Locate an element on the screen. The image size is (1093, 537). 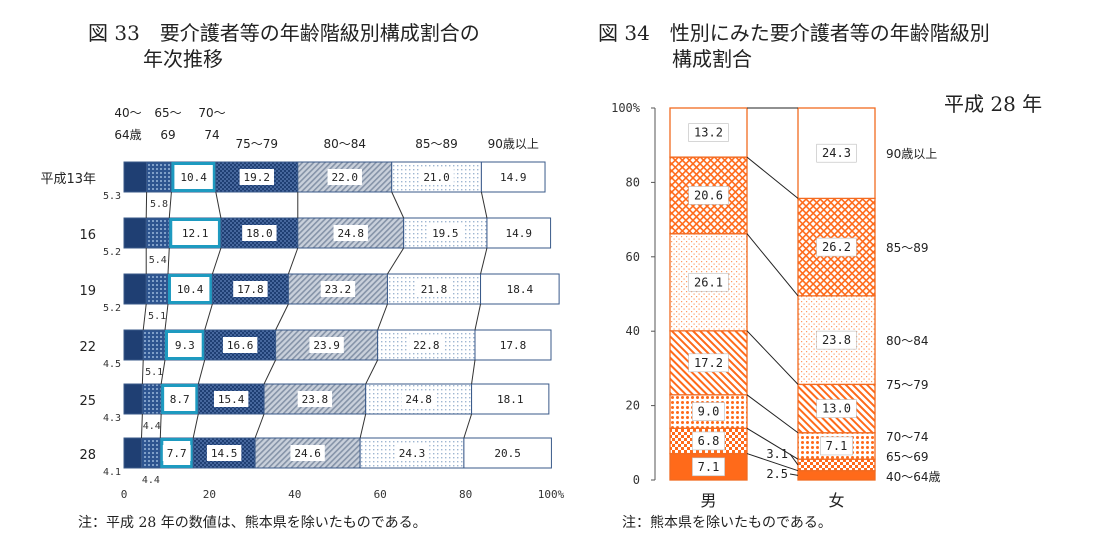
series-label-3: 75～79 is located at coordinates (907, 385).